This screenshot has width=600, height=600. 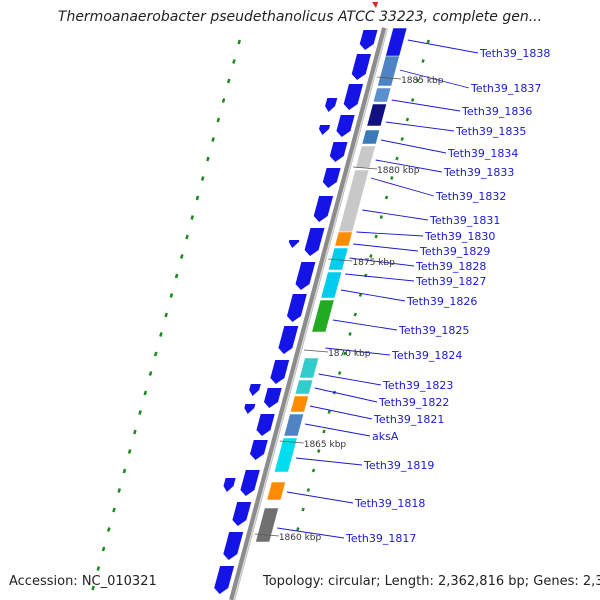 What do you see at coordinates (408, 419) in the screenshot?
I see `gene-label-link: Teth39_1821` at bounding box center [408, 419].